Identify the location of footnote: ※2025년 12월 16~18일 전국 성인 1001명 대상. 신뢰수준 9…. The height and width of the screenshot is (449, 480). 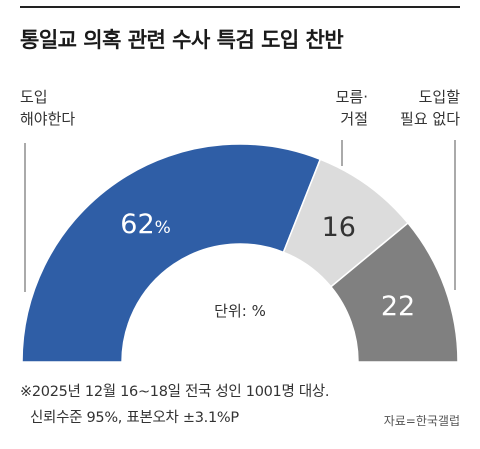
(175, 405).